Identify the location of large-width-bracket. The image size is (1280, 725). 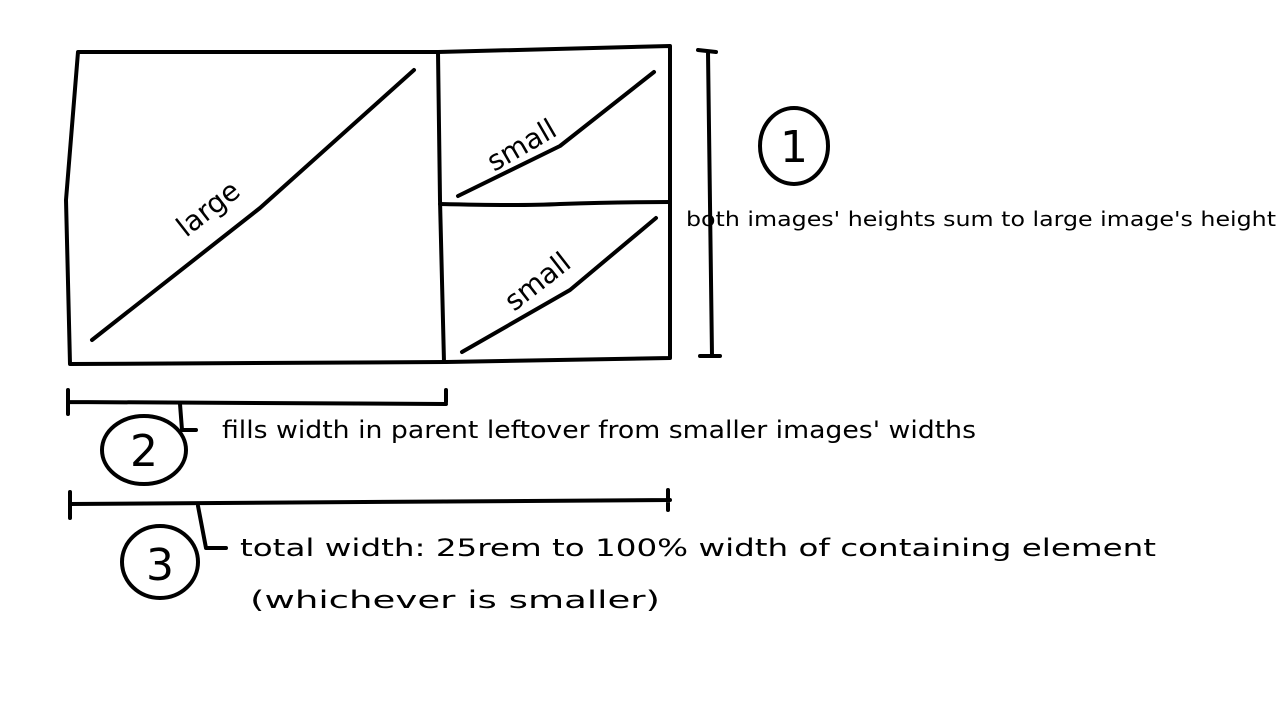
(257, 402).